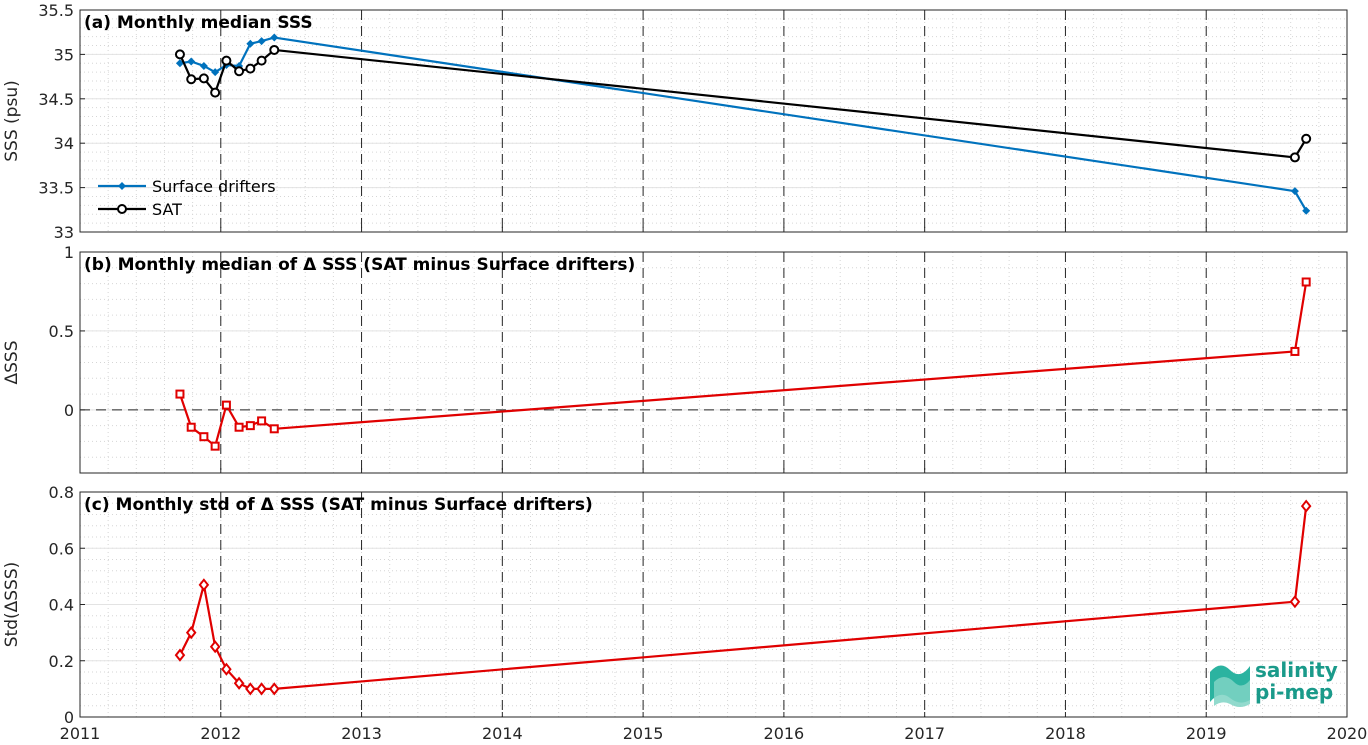  Describe the element at coordinates (69, 252) in the screenshot. I see `y-tick-label: 1` at that location.